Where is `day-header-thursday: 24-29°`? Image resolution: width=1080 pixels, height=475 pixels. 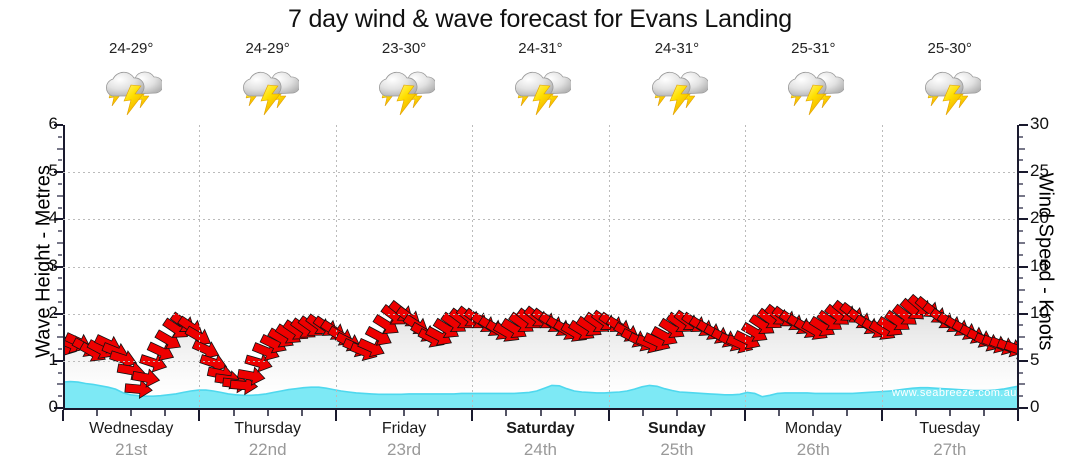 day-header-thursday: 24-29° is located at coordinates (267, 81).